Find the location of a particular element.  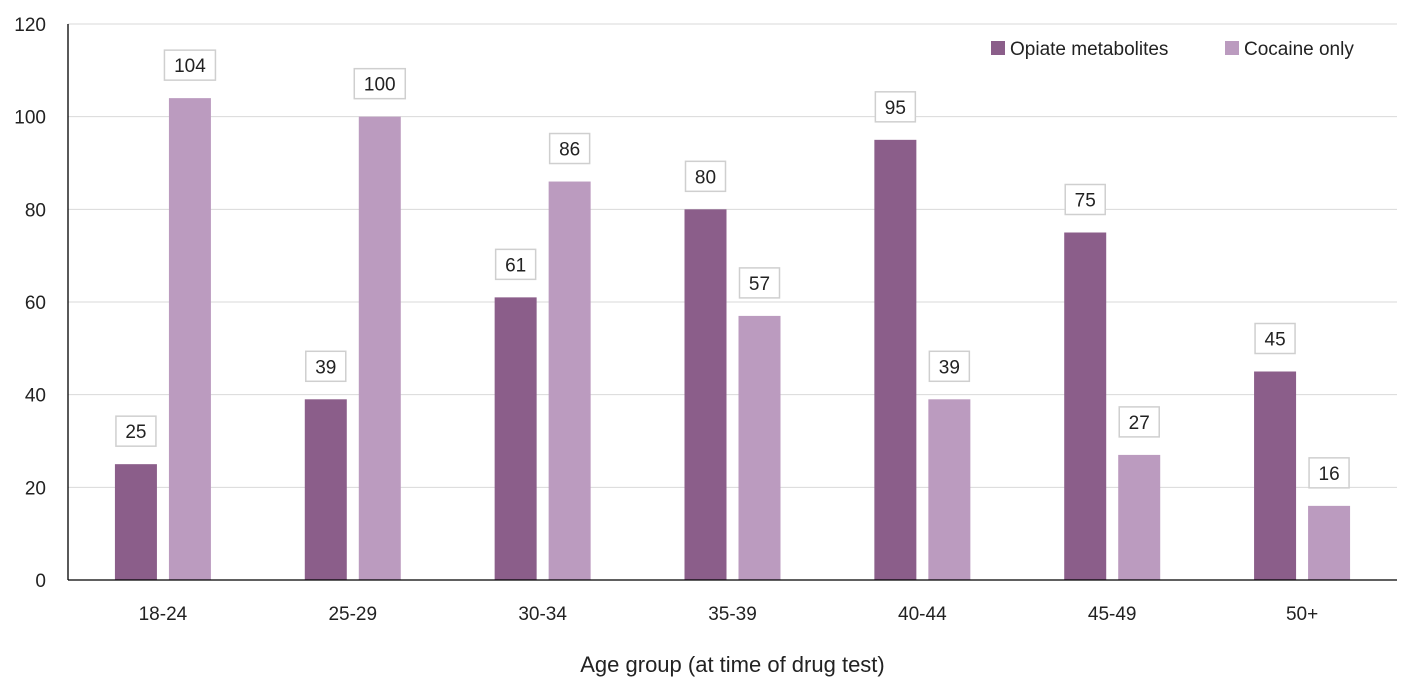

x-tick-label: 30-34 is located at coordinates (542, 614).